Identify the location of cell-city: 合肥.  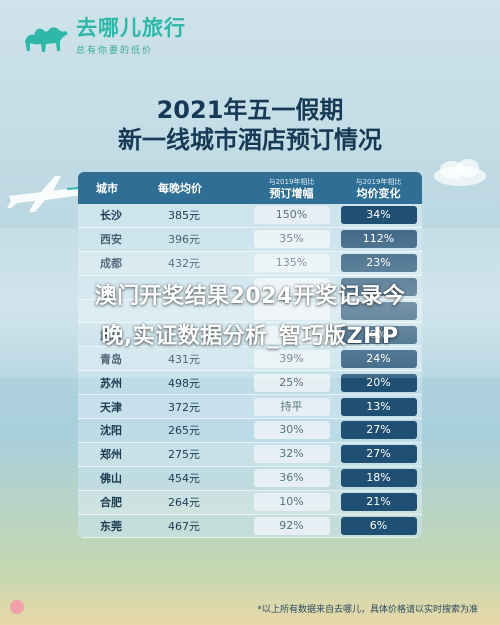
(111, 503).